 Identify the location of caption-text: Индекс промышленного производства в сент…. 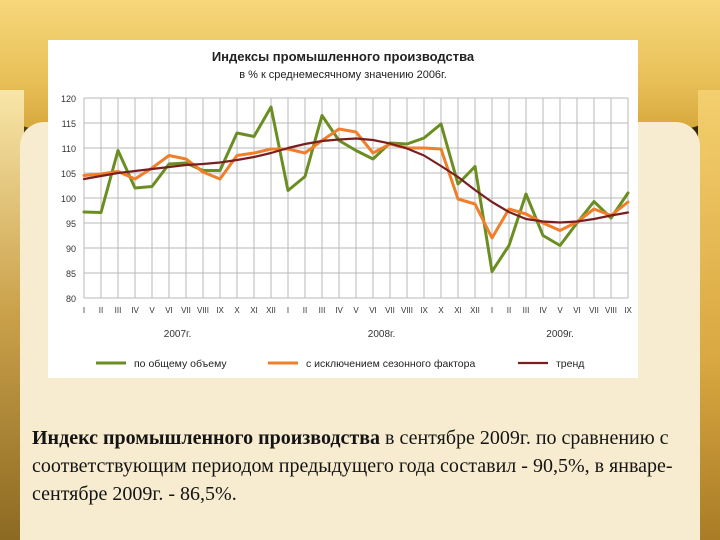
(357, 466).